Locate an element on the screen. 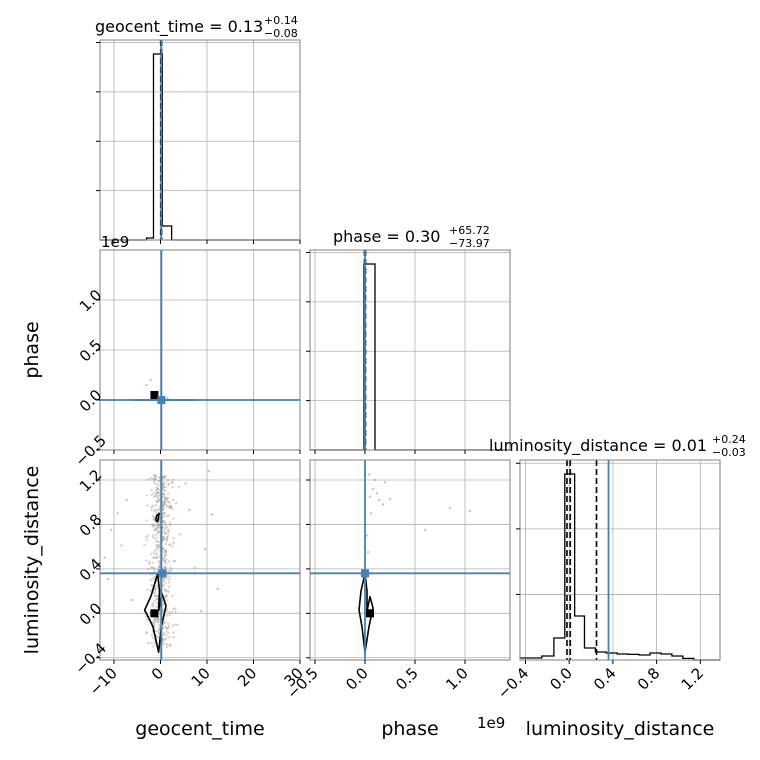 The image size is (760, 760). phase-geocent-truth-marker is located at coordinates (161, 400).